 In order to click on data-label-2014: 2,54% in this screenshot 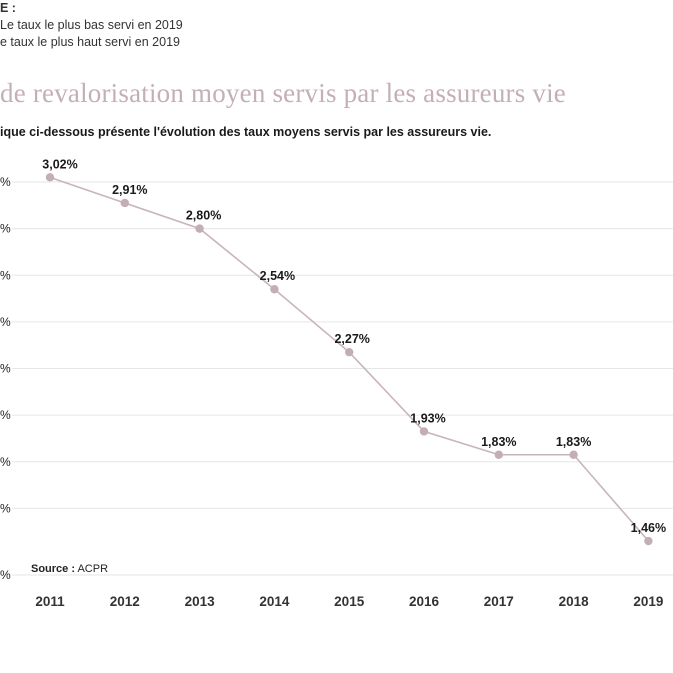, I will do `click(277, 276)`.